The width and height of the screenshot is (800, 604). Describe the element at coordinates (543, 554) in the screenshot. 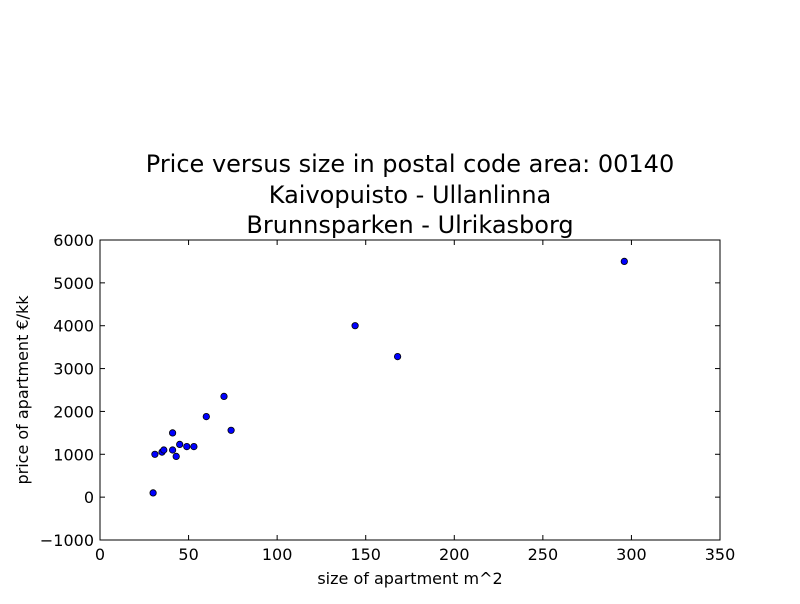

I see `x-tick-label: 250` at that location.